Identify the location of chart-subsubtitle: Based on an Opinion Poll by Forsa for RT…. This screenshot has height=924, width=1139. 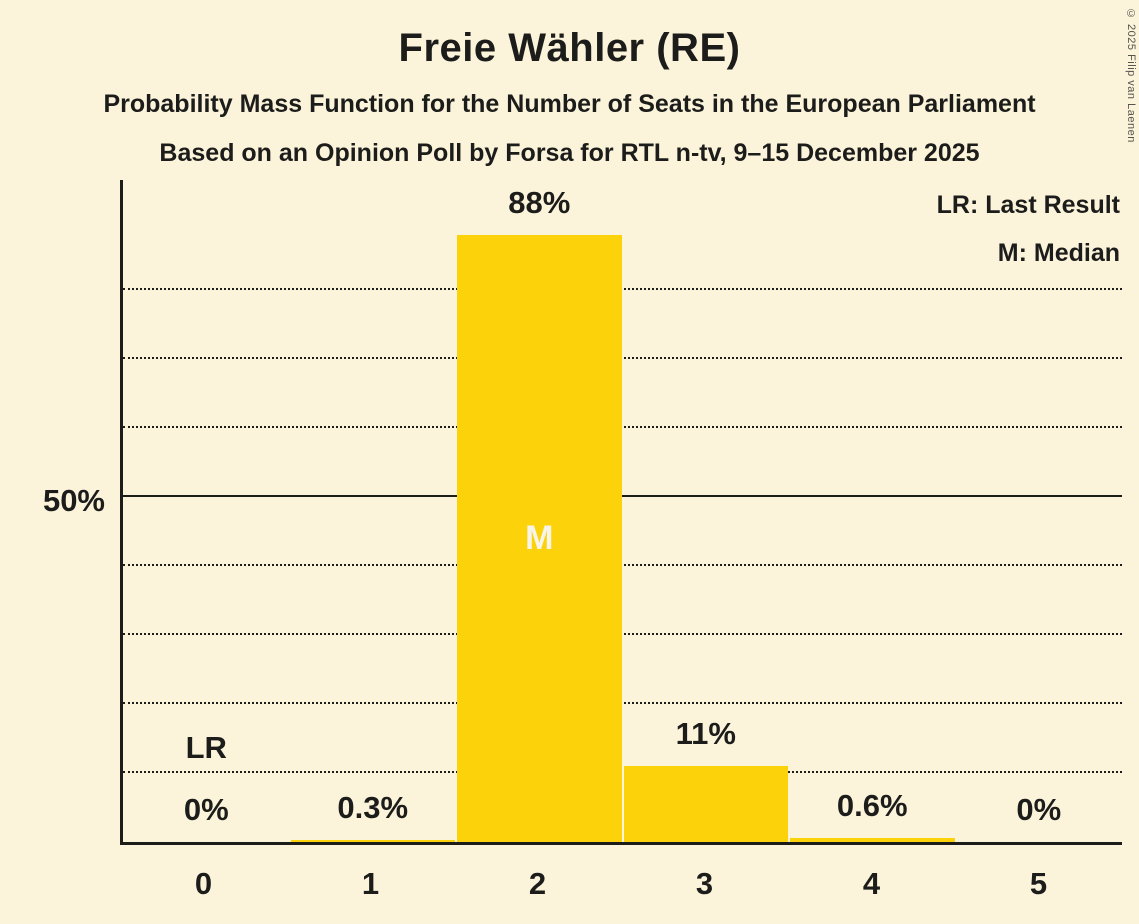
(569, 153).